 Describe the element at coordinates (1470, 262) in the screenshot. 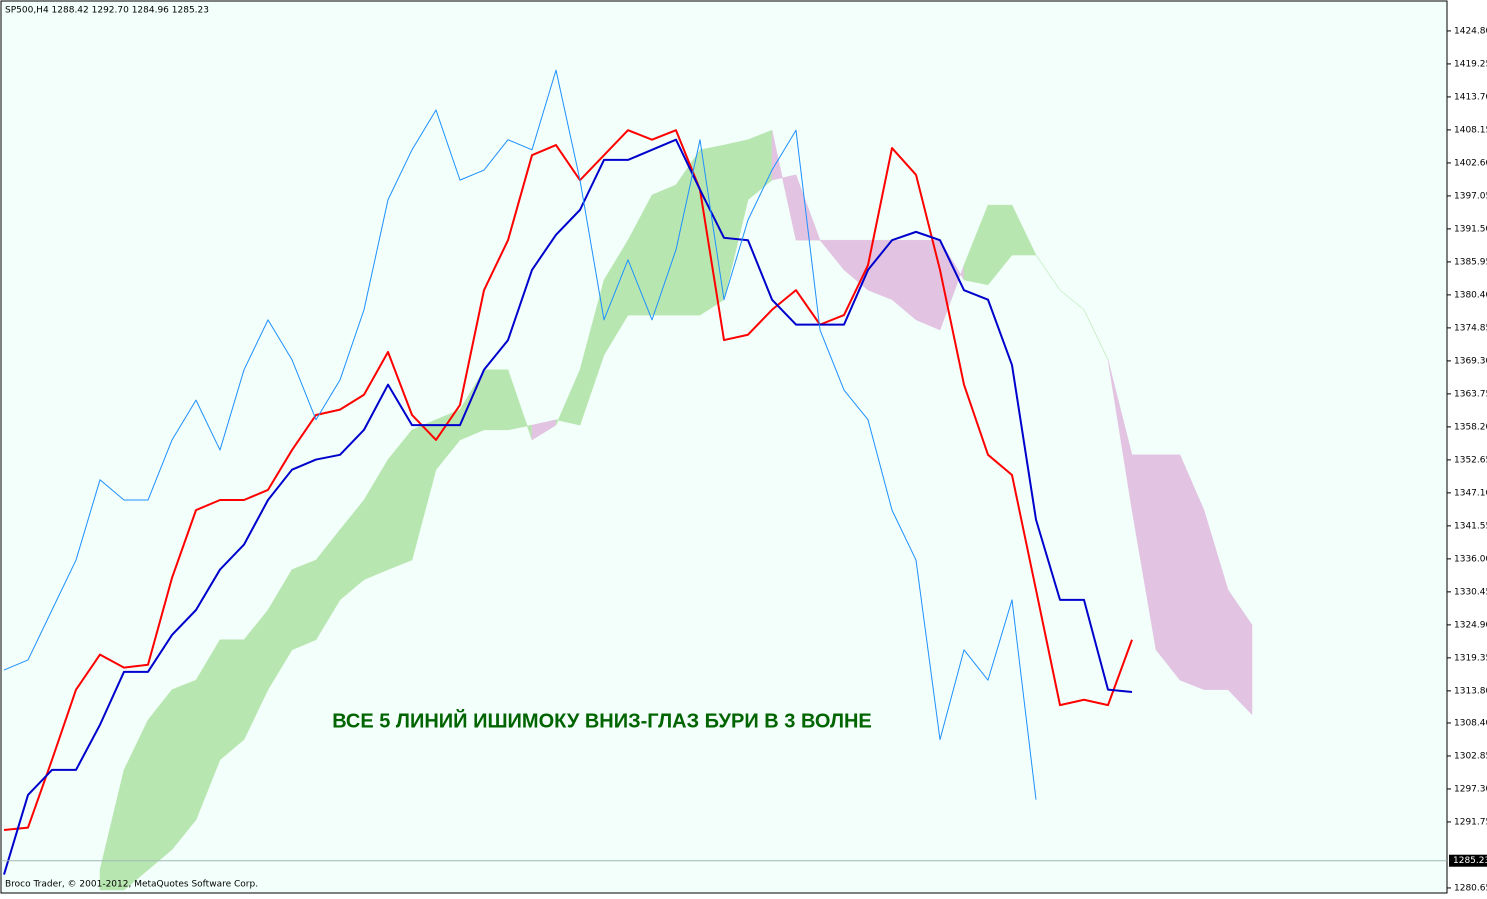

I see `y-tick-label: 1385.95` at that location.